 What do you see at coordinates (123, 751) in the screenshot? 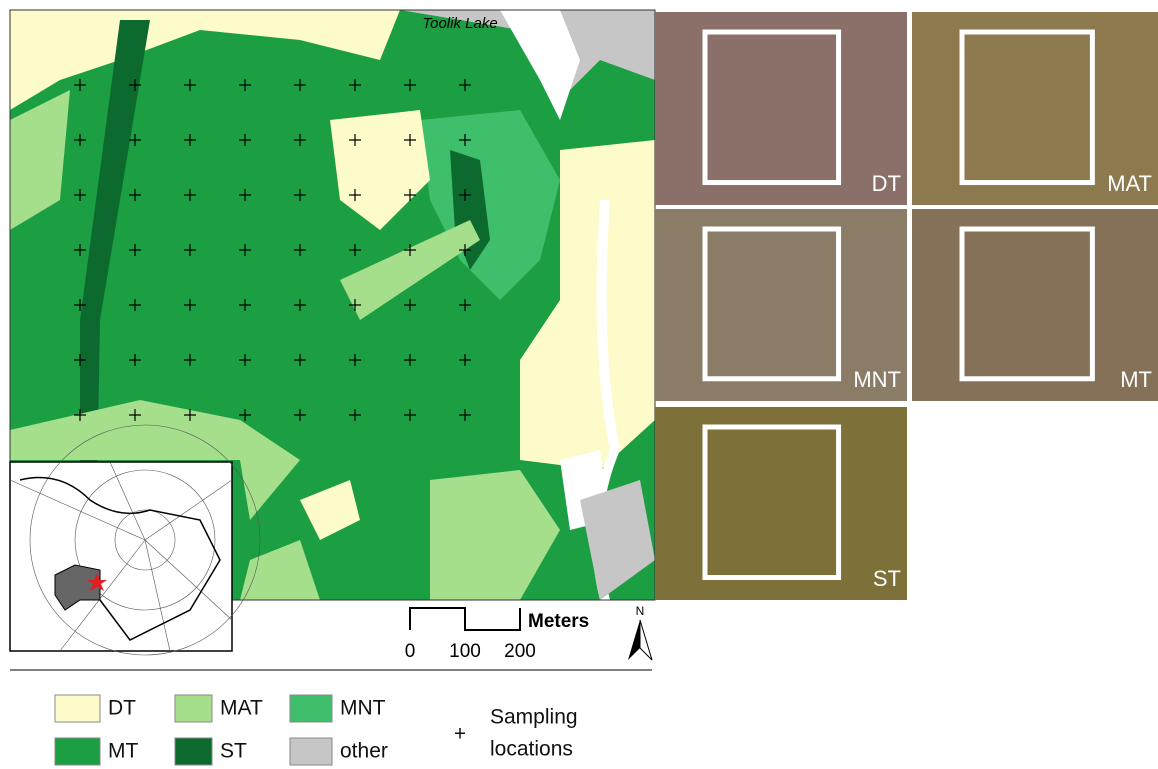
I see `legend-label: MT` at bounding box center [123, 751].